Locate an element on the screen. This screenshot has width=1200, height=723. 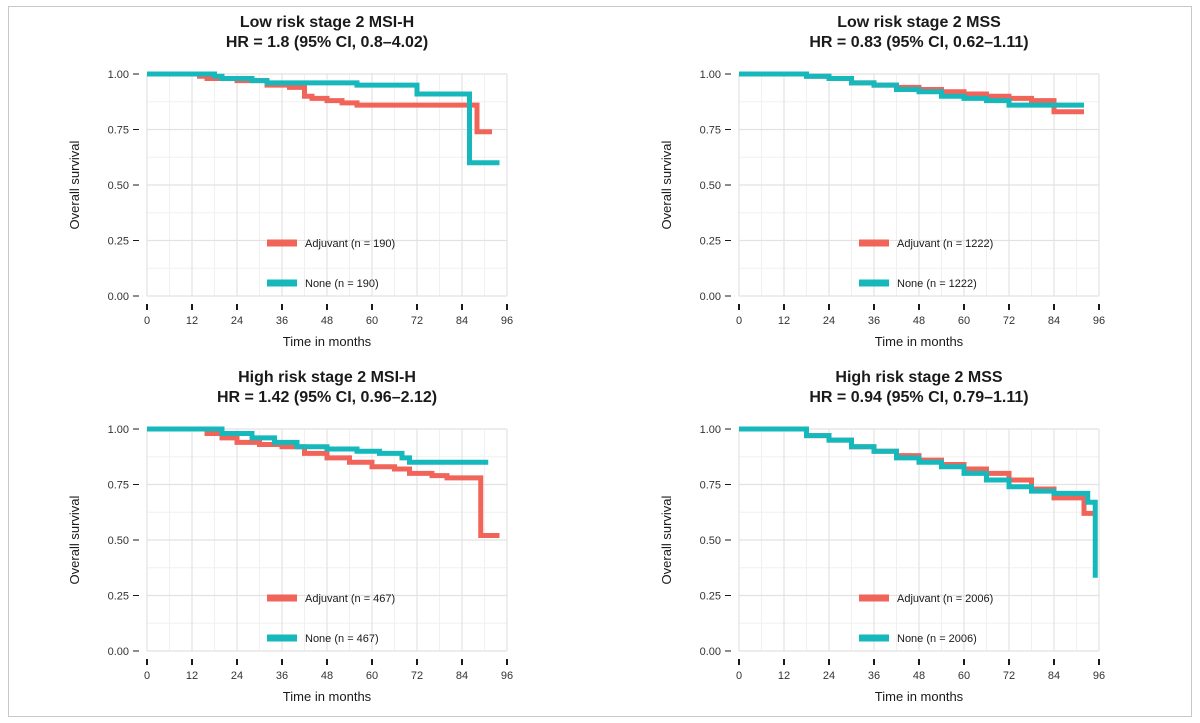
legend-label-none: None (n = 2006) is located at coordinates (937, 639).